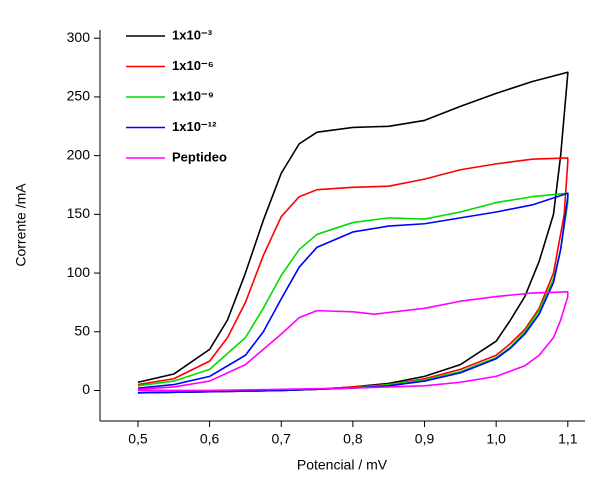  Describe the element at coordinates (79, 96) in the screenshot. I see `y-tick-label: 250` at that location.